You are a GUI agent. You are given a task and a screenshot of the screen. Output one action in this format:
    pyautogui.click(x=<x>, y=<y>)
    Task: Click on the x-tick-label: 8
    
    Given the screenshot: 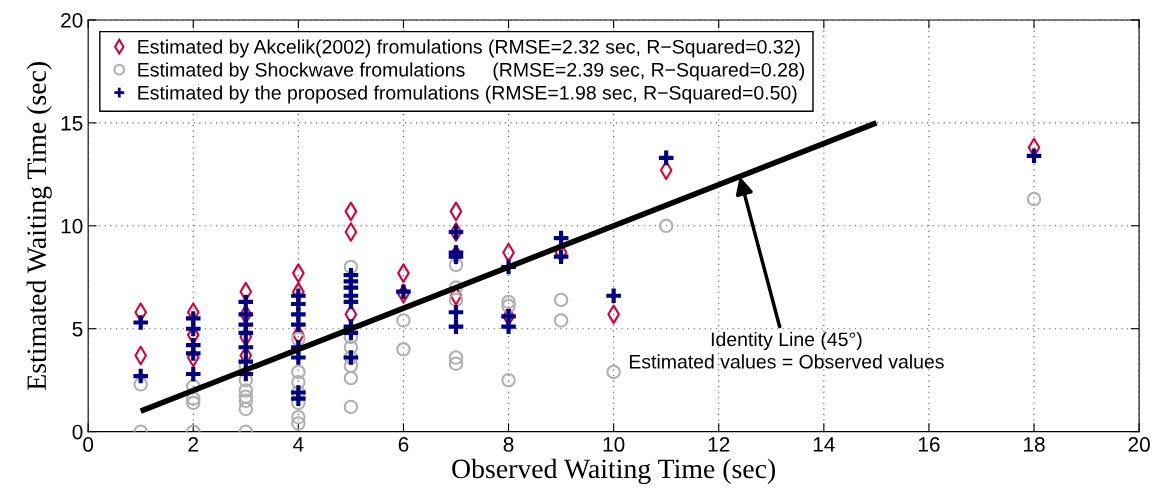 What is the action you would take?
    pyautogui.click(x=508, y=444)
    